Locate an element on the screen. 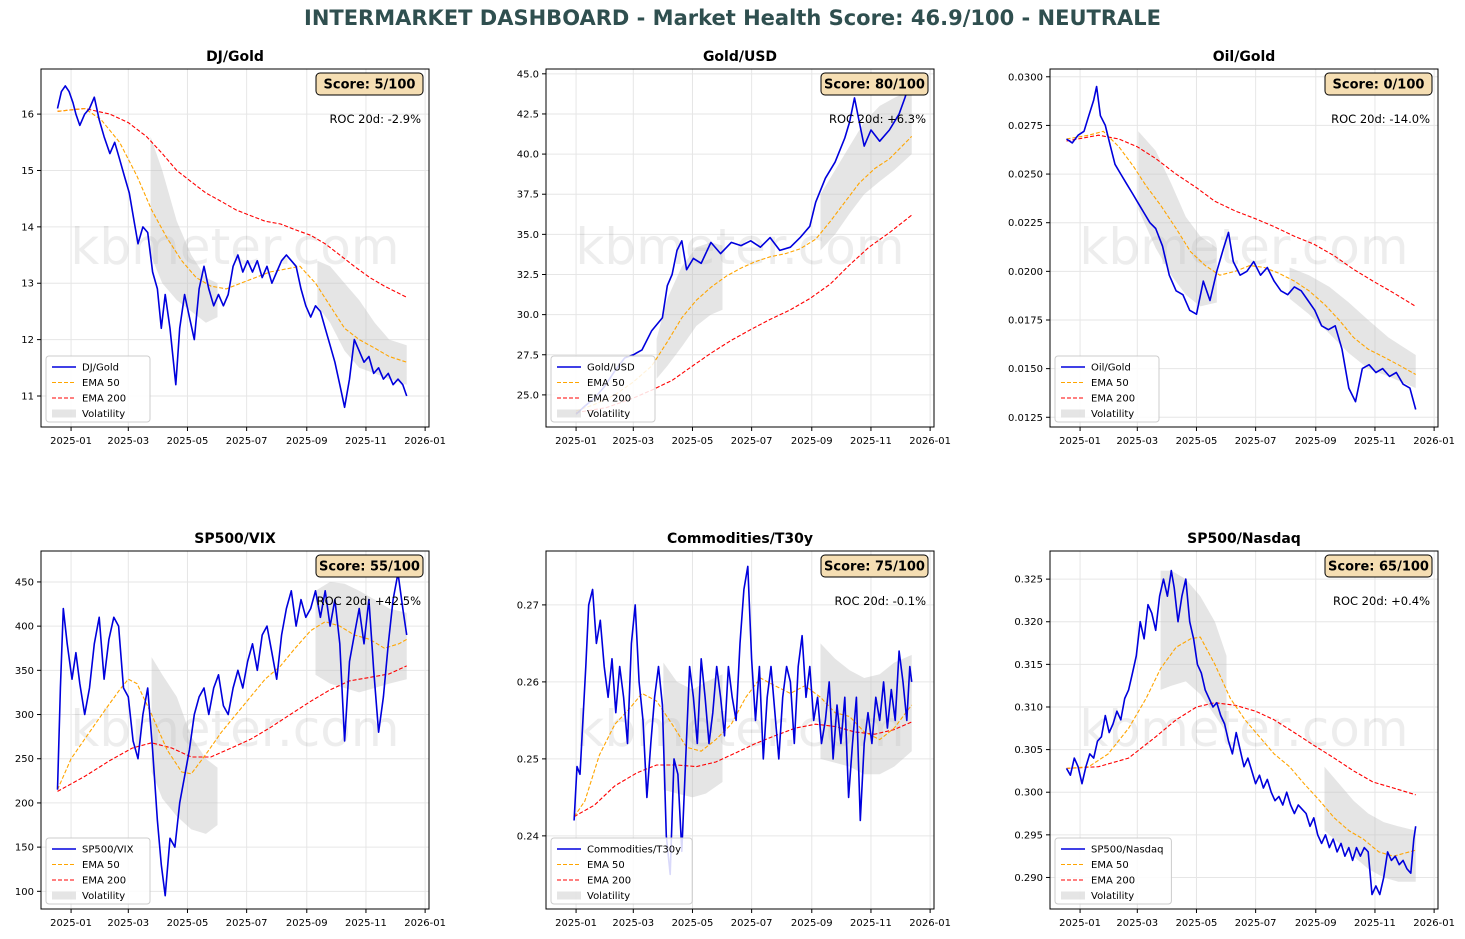  ema50-line is located at coordinates (231, 705).